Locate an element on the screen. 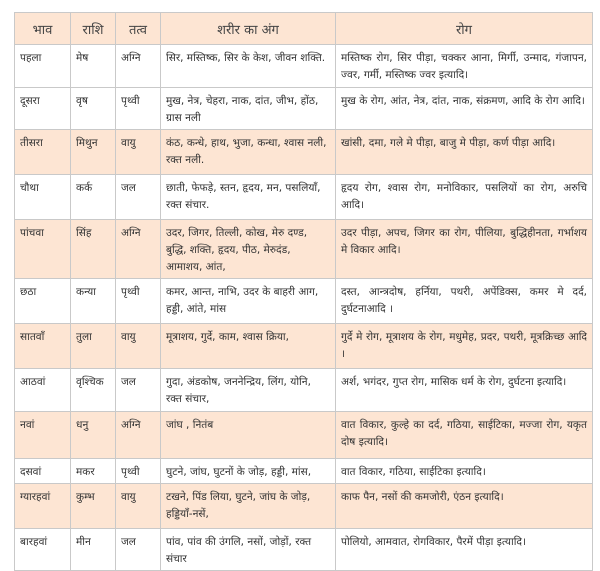 This screenshot has height=571, width=600. header-cell: रोग is located at coordinates (464, 28).